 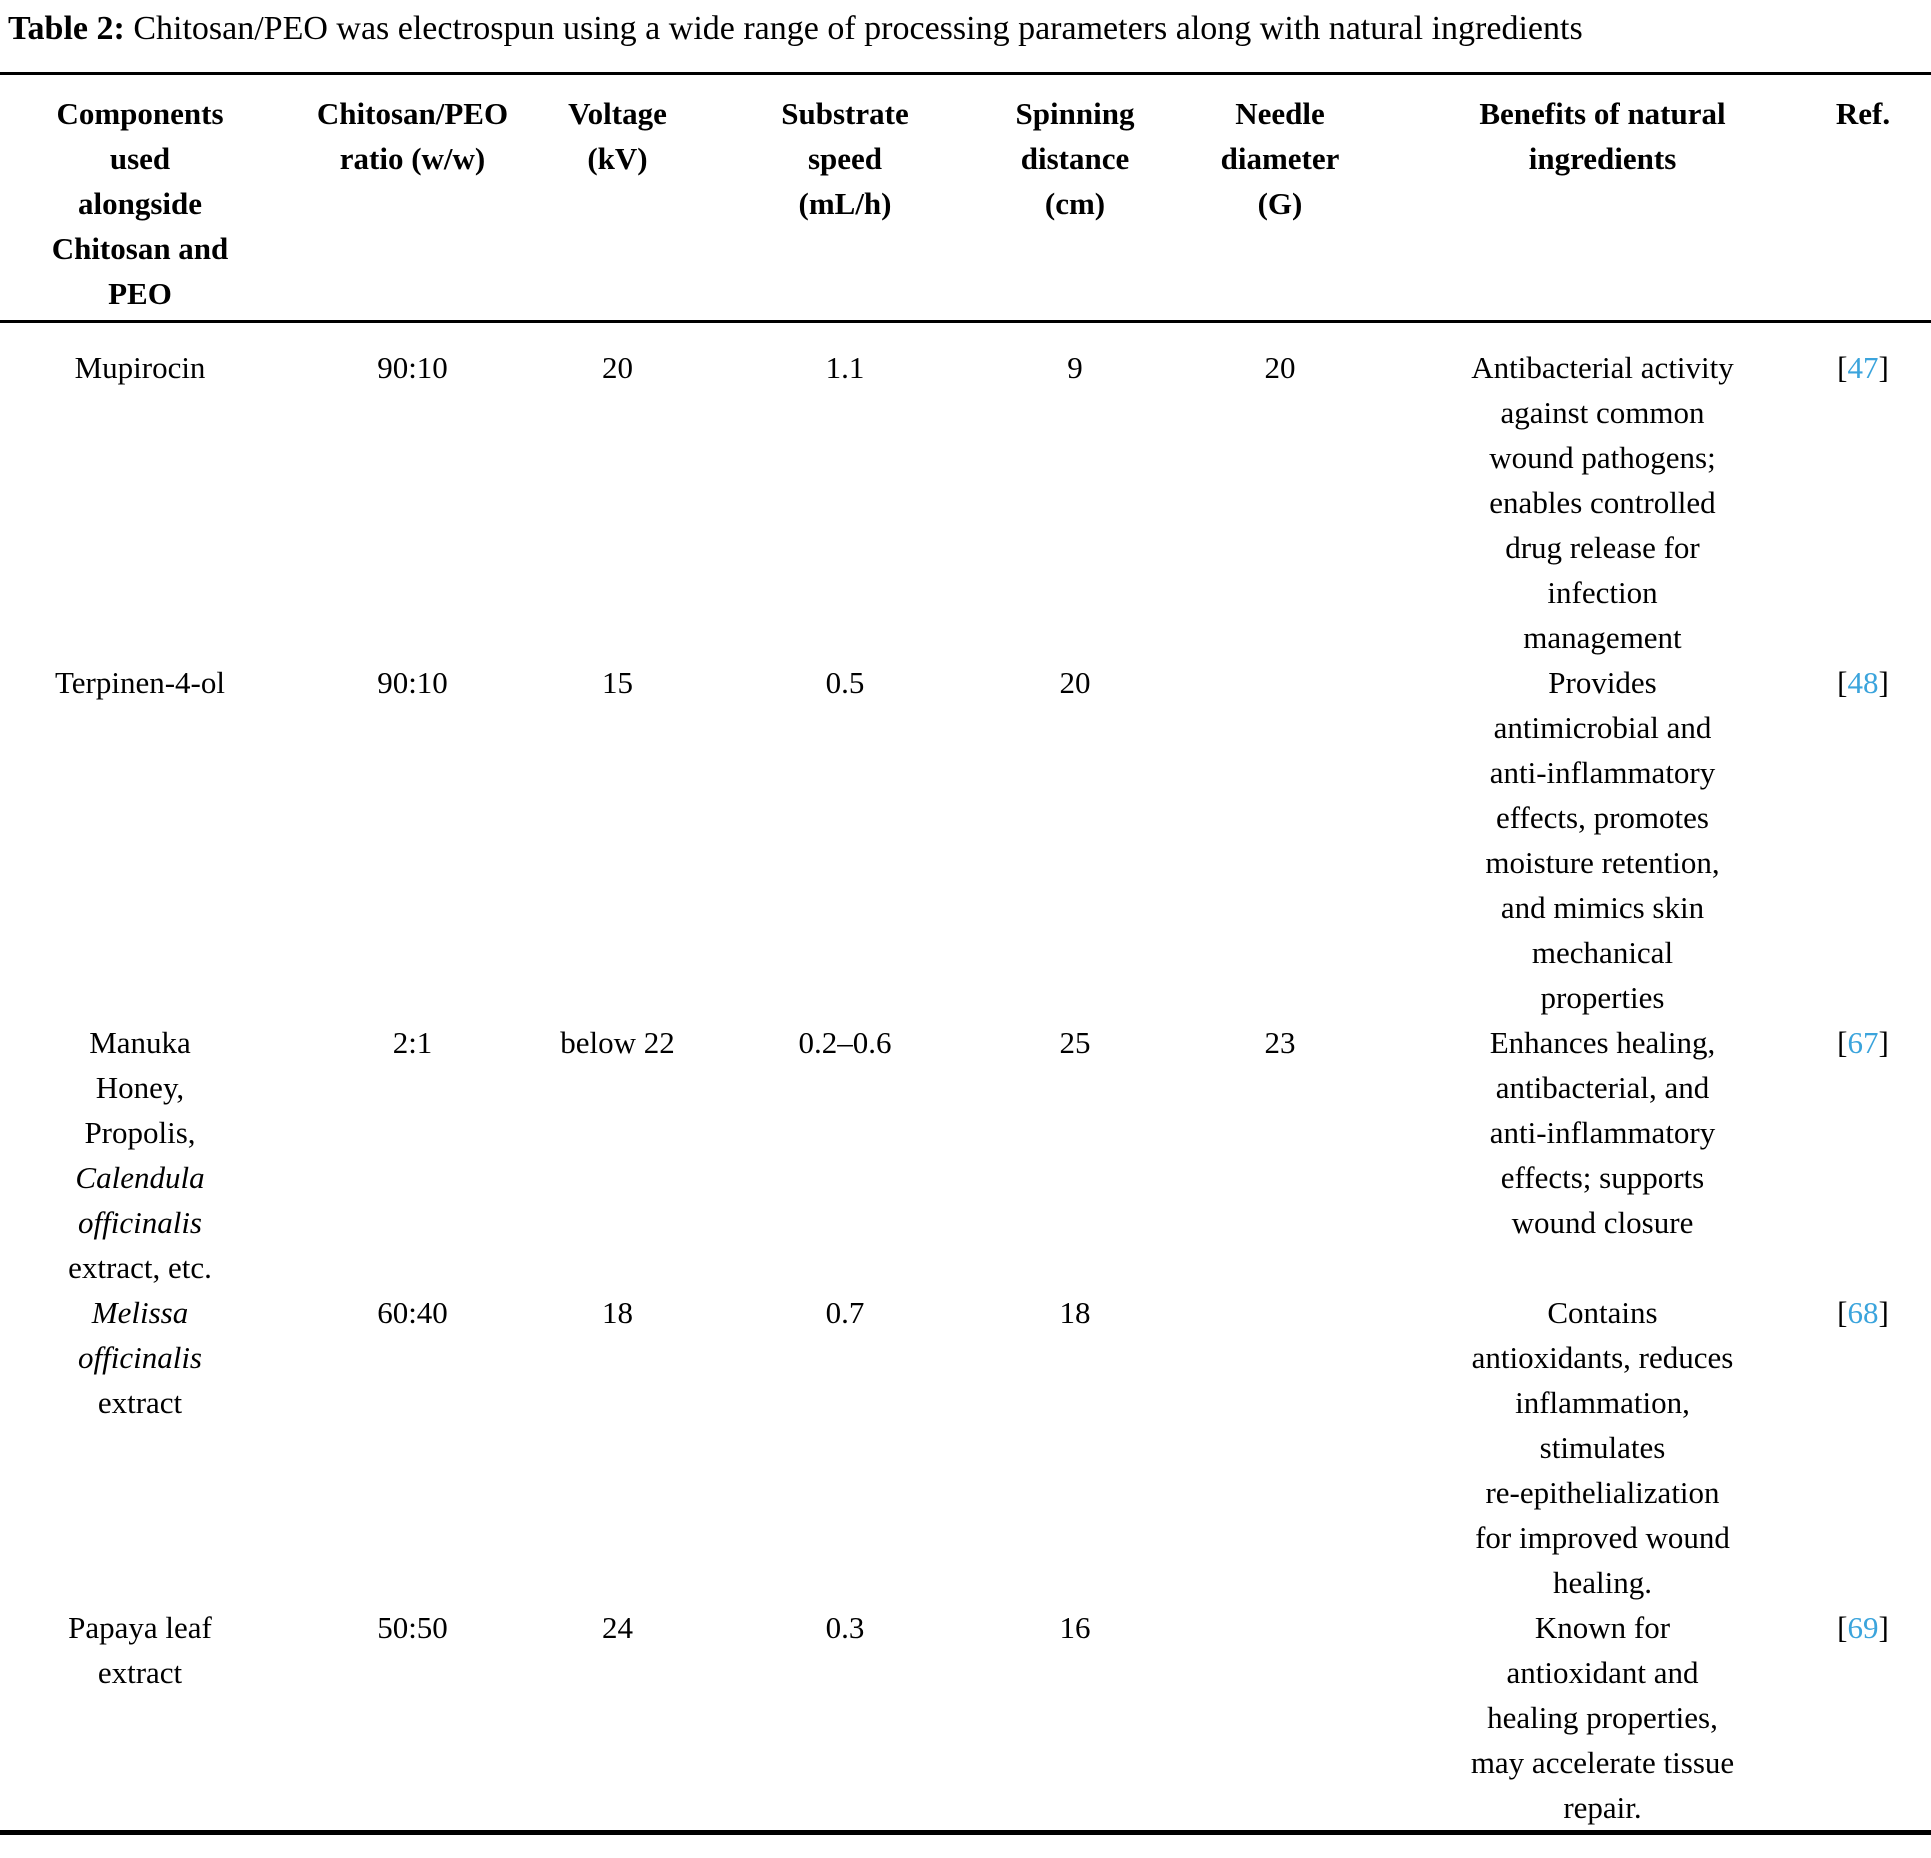 What do you see at coordinates (1075, 1312) in the screenshot?
I see `cell-spinning-distance: 18` at bounding box center [1075, 1312].